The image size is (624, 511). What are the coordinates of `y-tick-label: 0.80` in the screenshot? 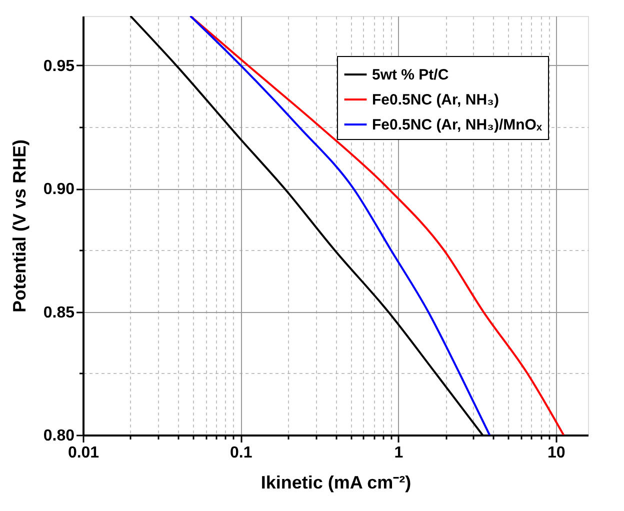 It's located at (59, 436).